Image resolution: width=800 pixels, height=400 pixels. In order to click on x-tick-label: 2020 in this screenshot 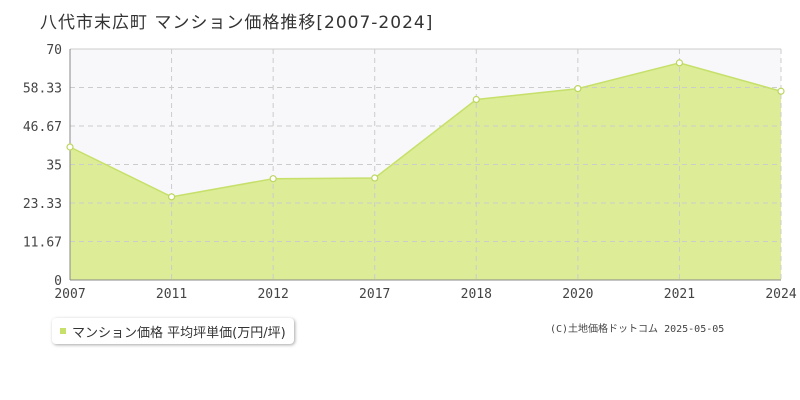, I will do `click(577, 294)`.